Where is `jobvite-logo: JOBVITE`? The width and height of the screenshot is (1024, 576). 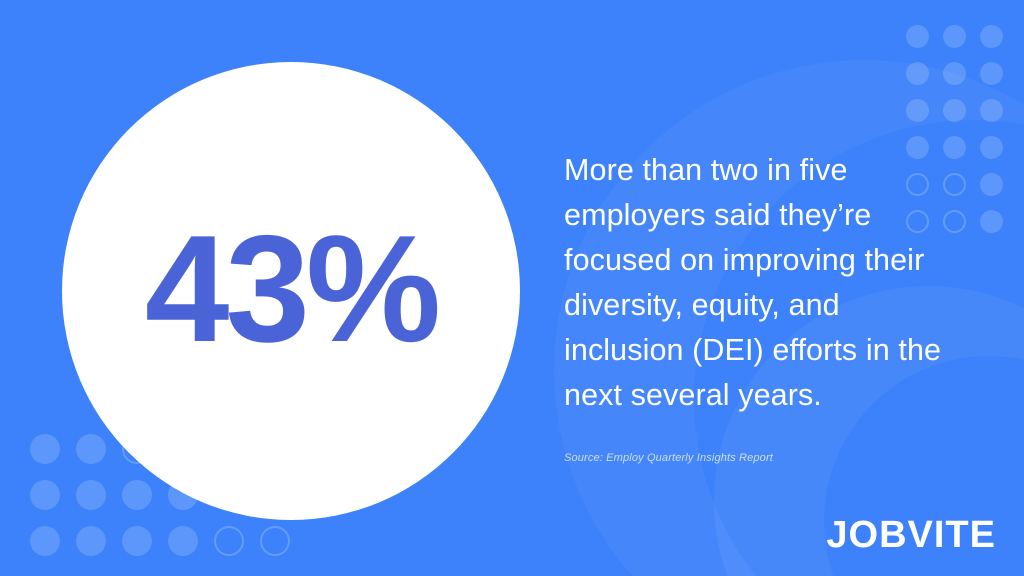
jobvite-logo: JOBVITE is located at coordinates (911, 535).